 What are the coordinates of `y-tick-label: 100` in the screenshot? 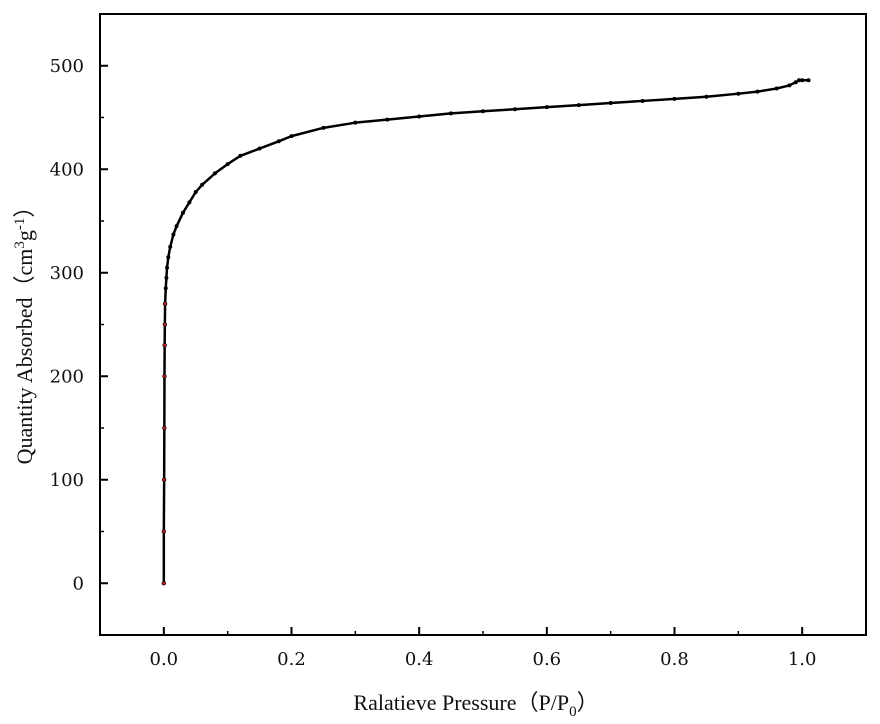 It's located at (67, 480).